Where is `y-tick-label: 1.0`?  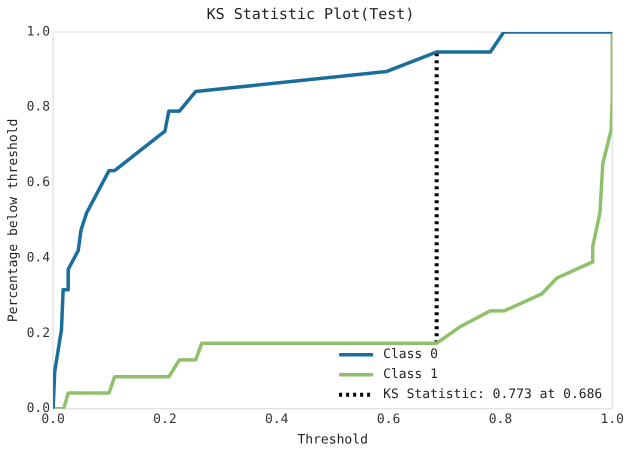
y-tick-label: 1.0 is located at coordinates (38, 32).